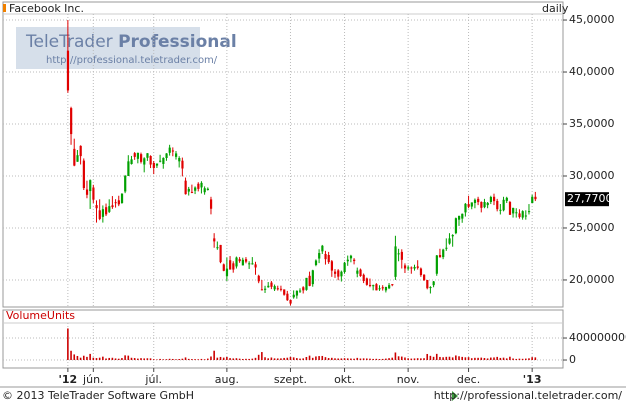  Describe the element at coordinates (590, 198) in the screenshot. I see `last-price-label: 27,7700` at that location.